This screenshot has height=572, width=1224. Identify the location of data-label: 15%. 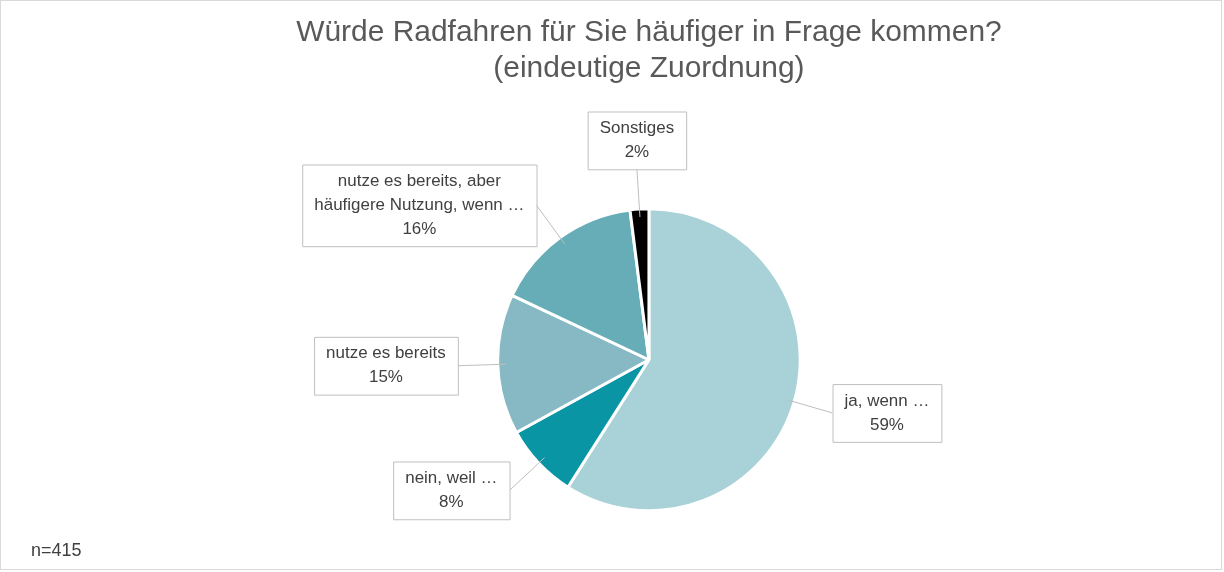
(385, 377).